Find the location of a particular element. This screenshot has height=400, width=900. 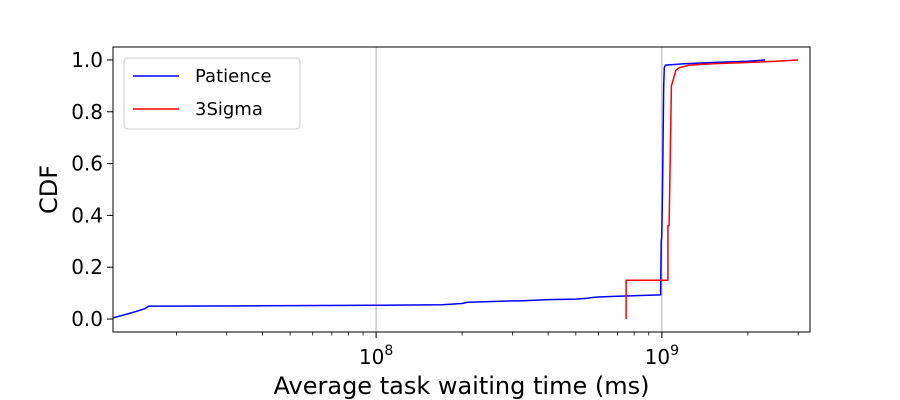

y-tick-label: 1.0 is located at coordinates (87, 60).